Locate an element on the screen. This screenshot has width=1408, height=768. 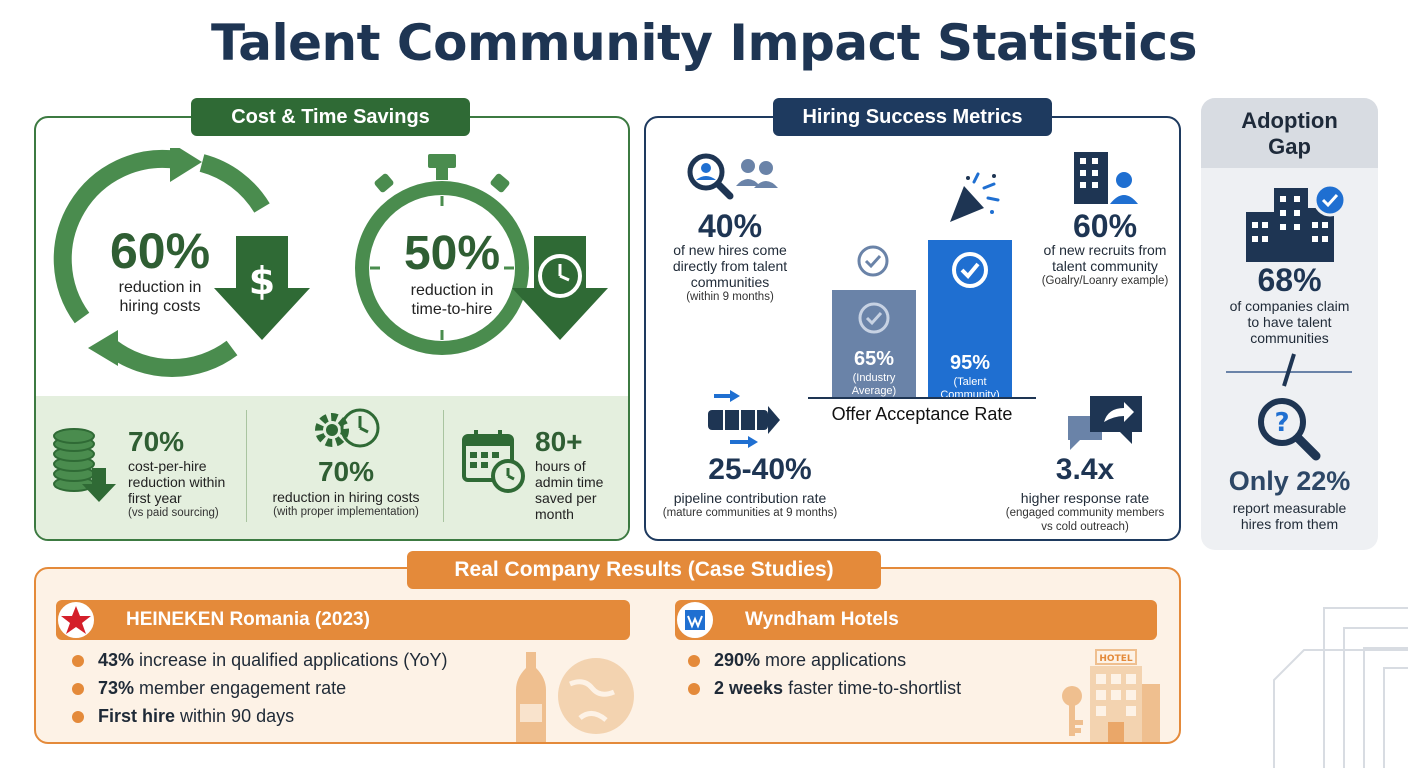
hero-stat-label-2: reduction in time-to-hire is located at coordinates (452, 300).